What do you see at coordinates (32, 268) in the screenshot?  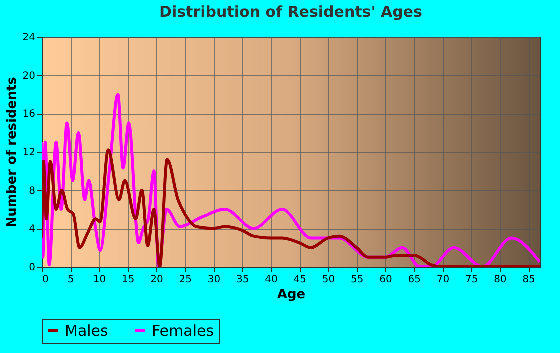 I see `y-tick-label: 0` at bounding box center [32, 268].